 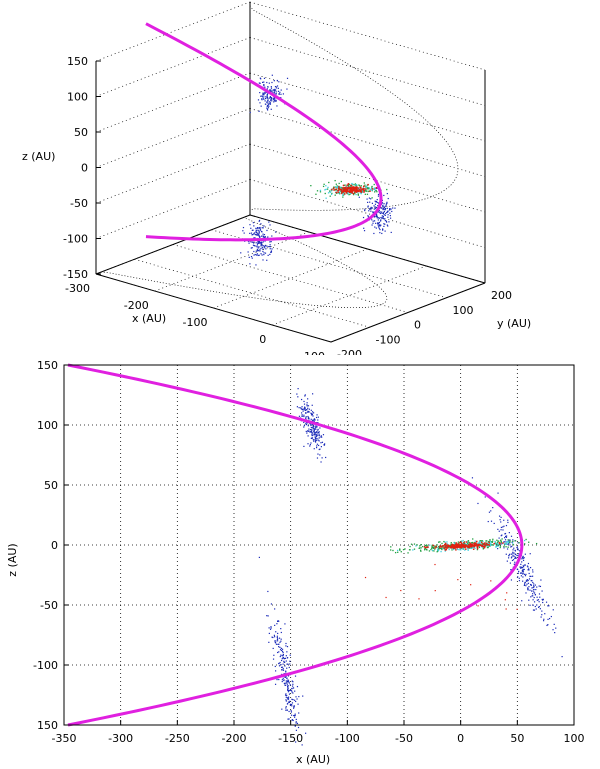 I want to click on floor-grid-y, so click(x=252, y=293).